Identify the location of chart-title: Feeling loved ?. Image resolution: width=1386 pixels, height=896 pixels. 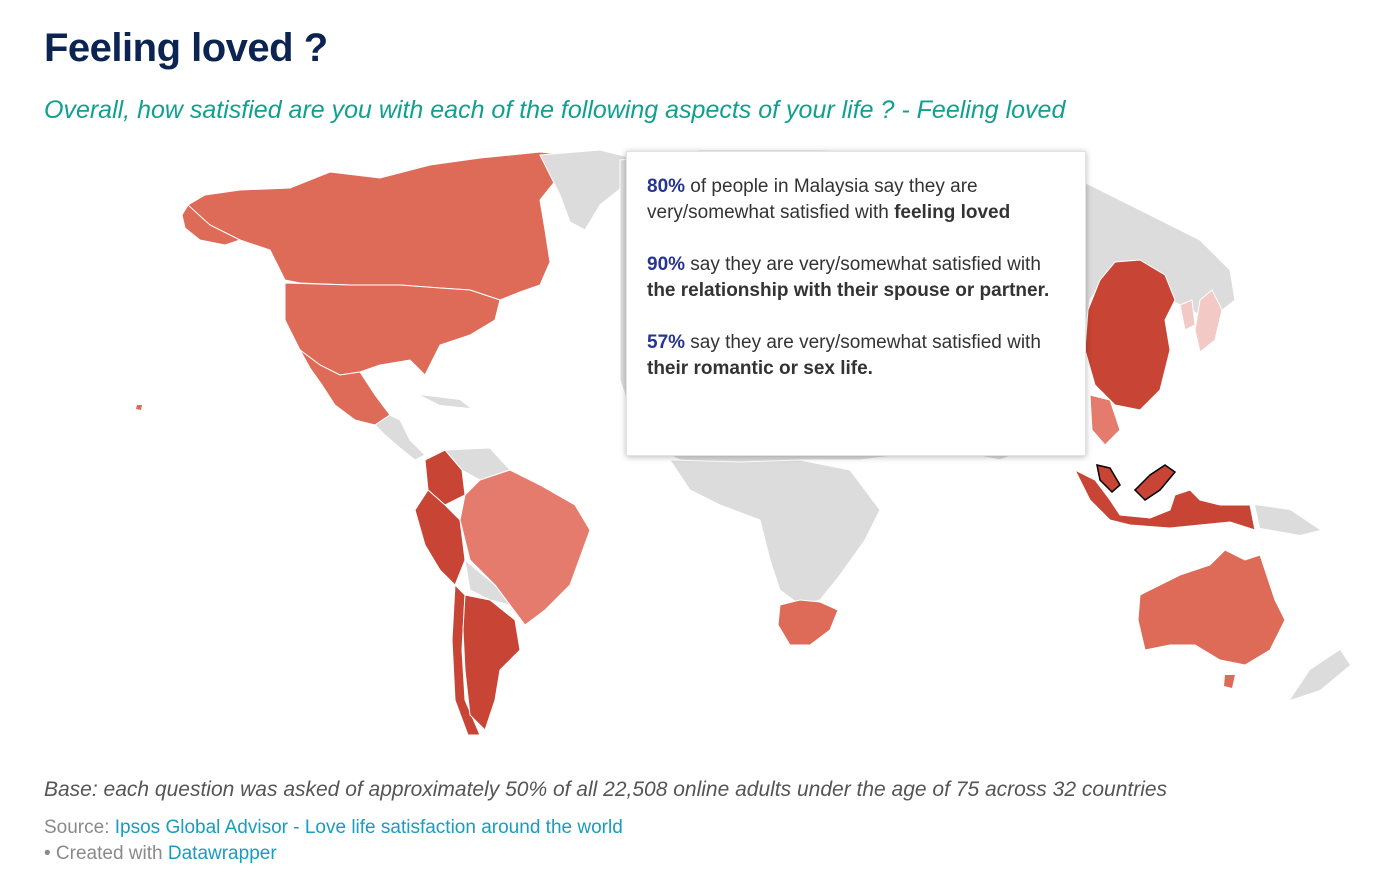
(186, 48).